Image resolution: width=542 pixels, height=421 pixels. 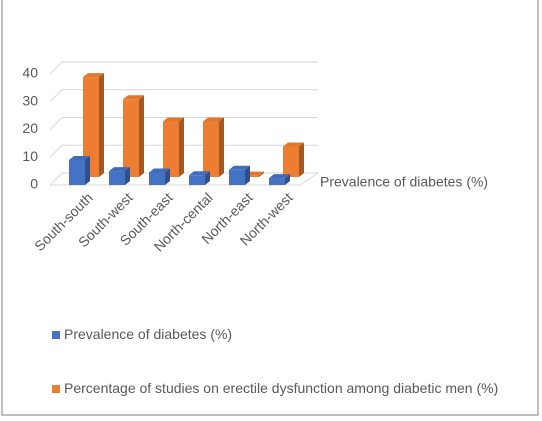 I want to click on y-tick-label: 20, so click(x=30, y=128).